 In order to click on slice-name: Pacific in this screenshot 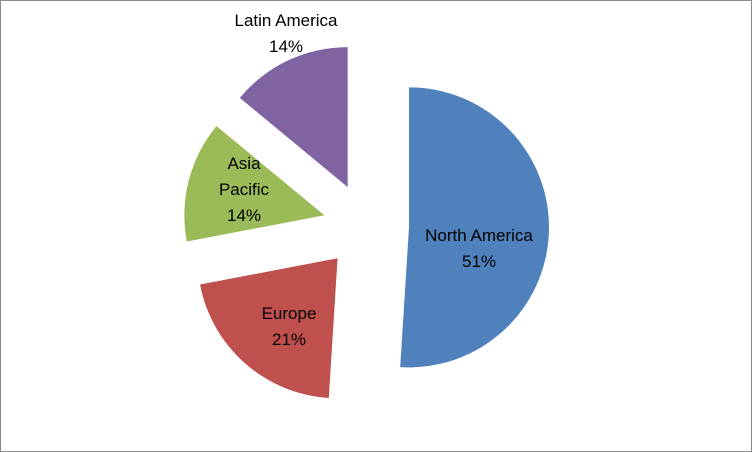, I will do `click(244, 189)`.